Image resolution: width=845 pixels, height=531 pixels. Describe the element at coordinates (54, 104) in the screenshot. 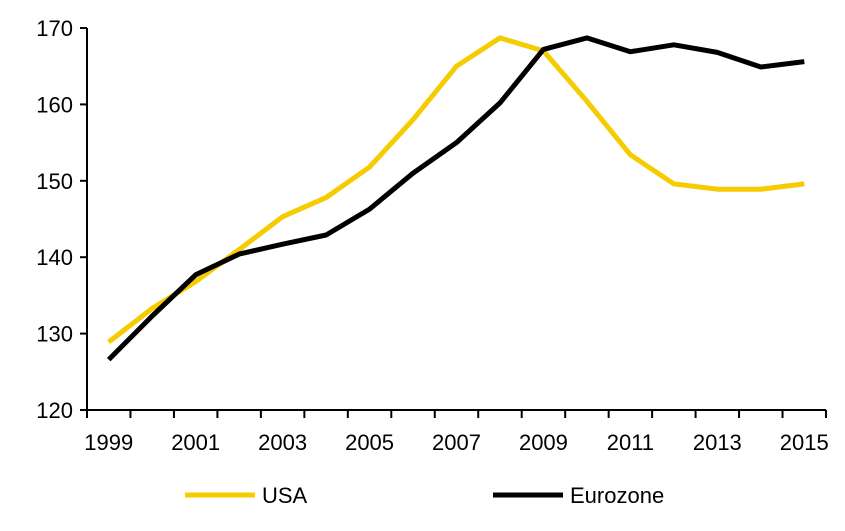

I see `y-tick-label: 160` at that location.